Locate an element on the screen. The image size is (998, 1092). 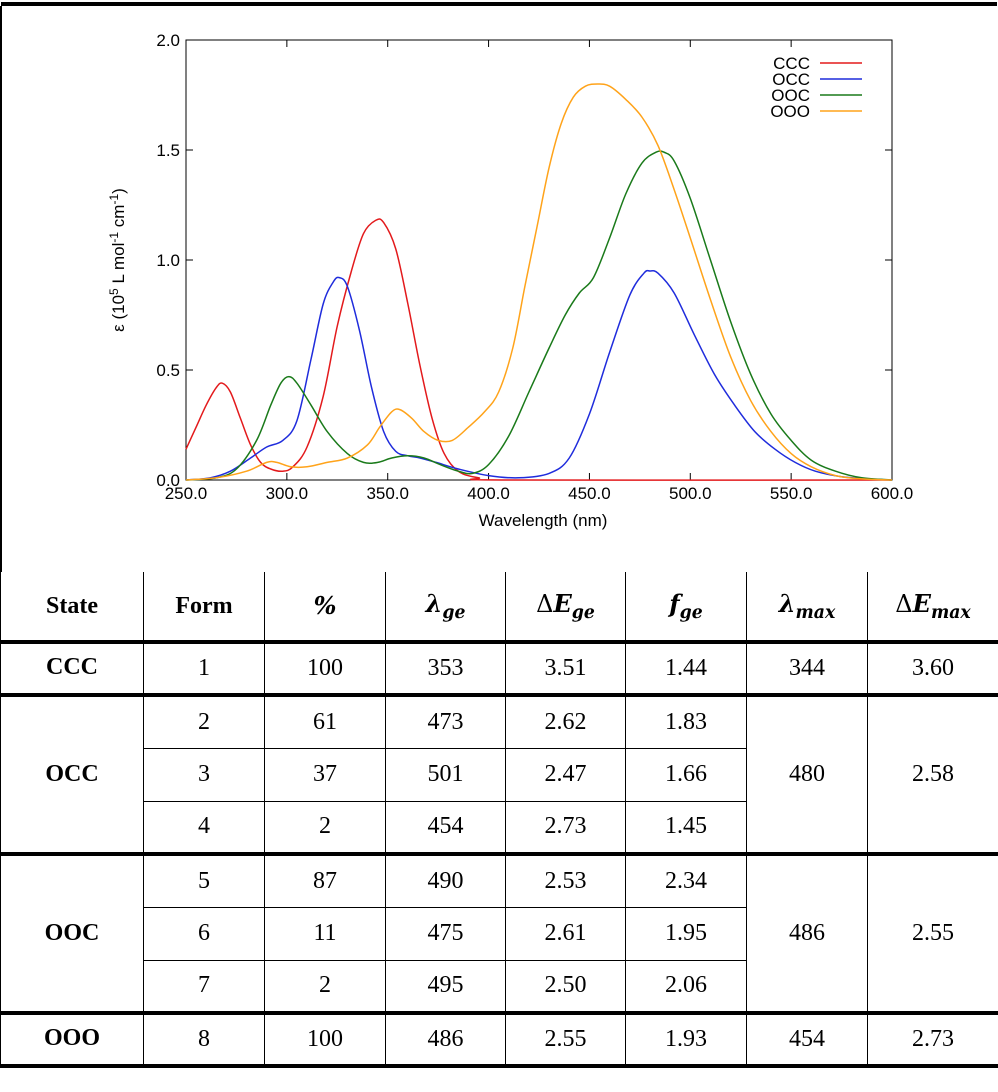
f-symbol: f is located at coordinates (674, 604).